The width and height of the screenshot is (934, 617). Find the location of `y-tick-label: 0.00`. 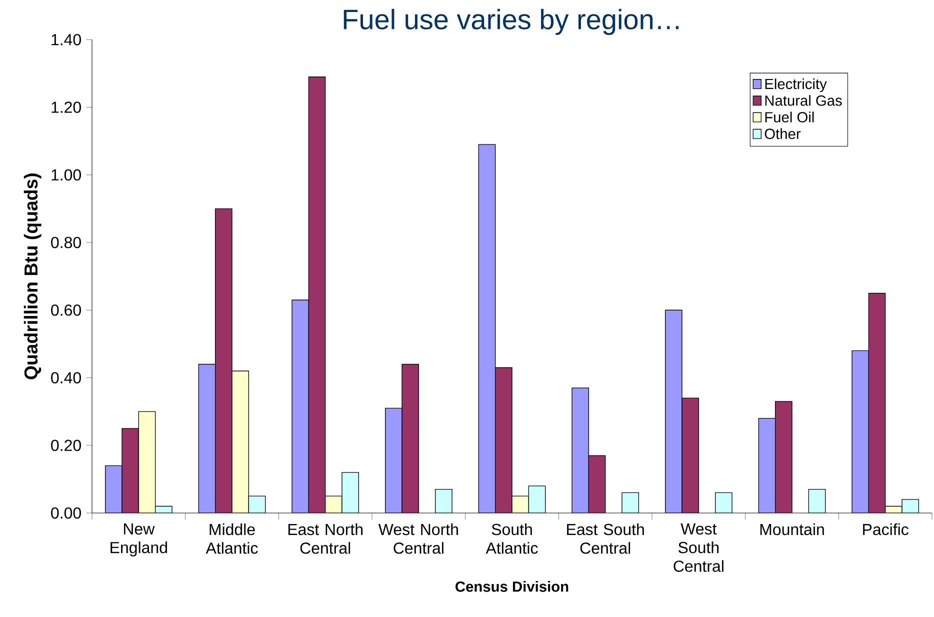

y-tick-label: 0.00 is located at coordinates (66, 513).